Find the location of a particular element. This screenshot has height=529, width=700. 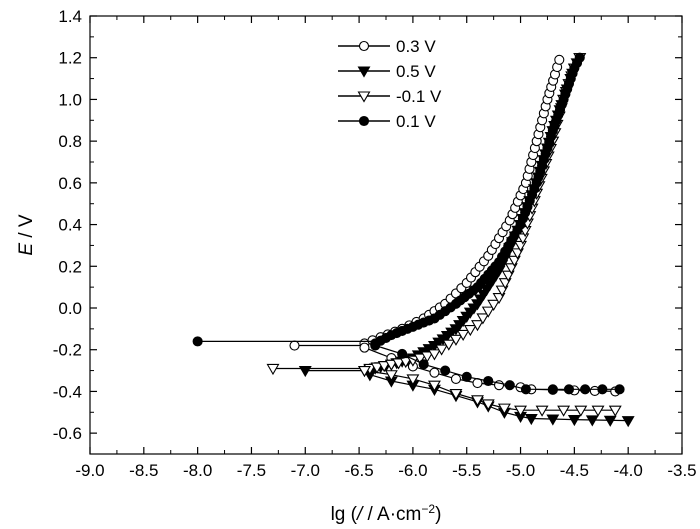

x-tick-label: -6.0 is located at coordinates (412, 470).